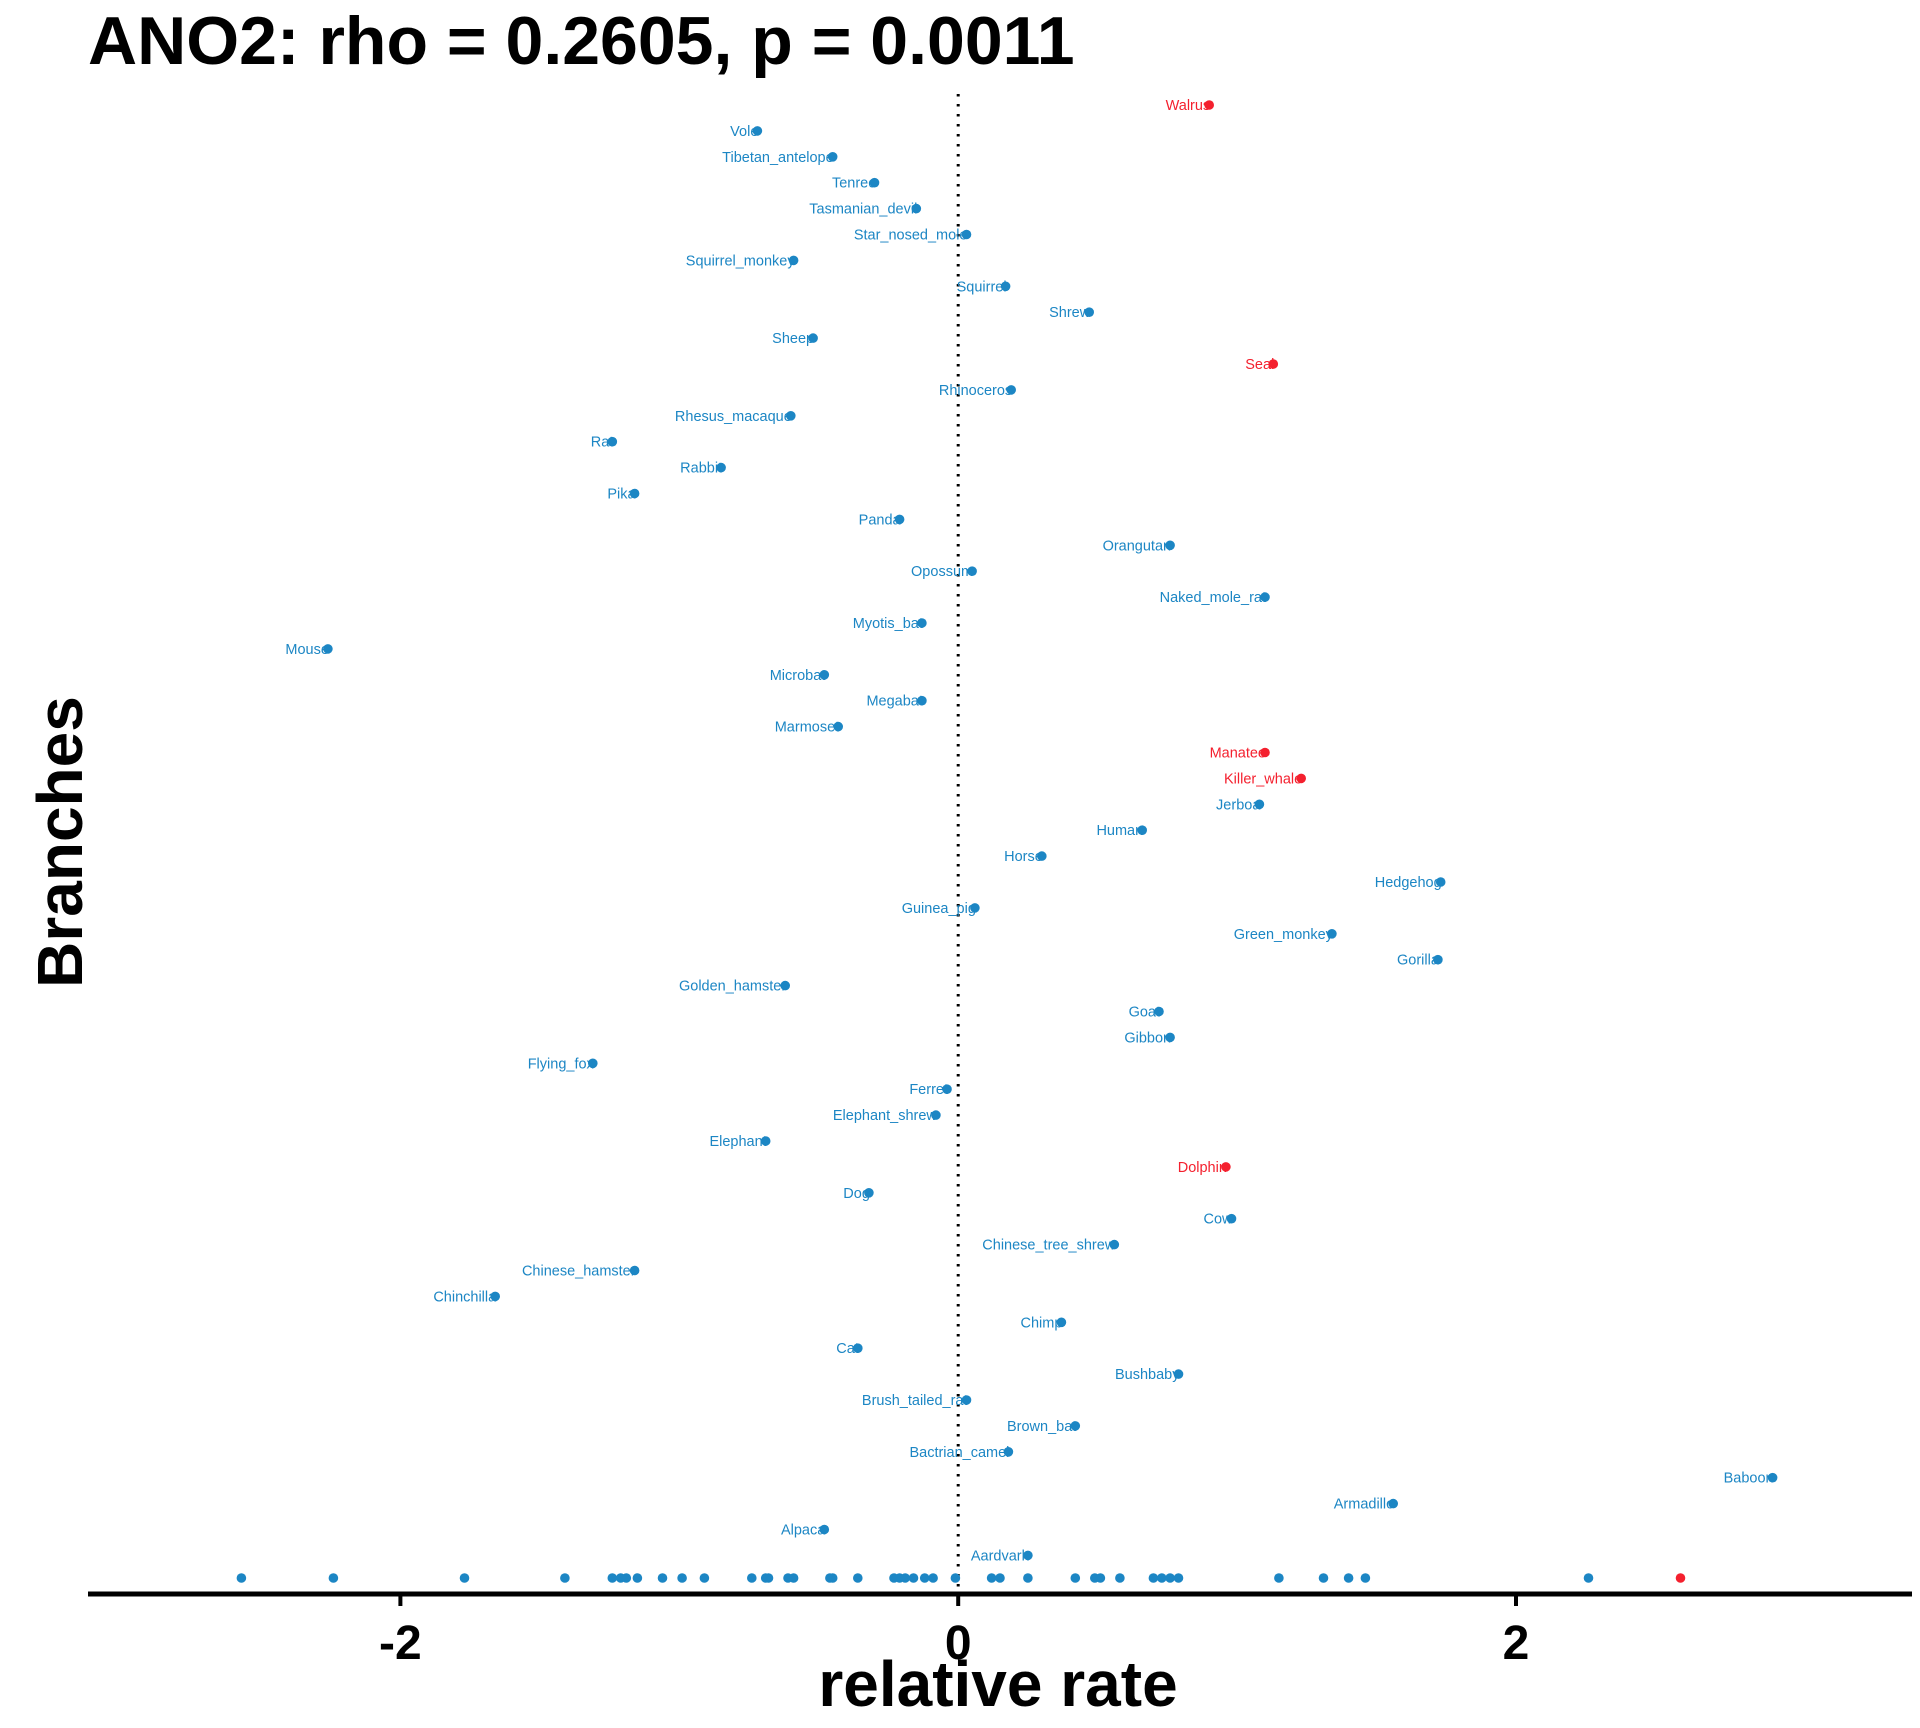 The height and width of the screenshot is (1728, 1920). Describe the element at coordinates (1218, 1220) in the screenshot. I see `point-label: Cow` at that location.